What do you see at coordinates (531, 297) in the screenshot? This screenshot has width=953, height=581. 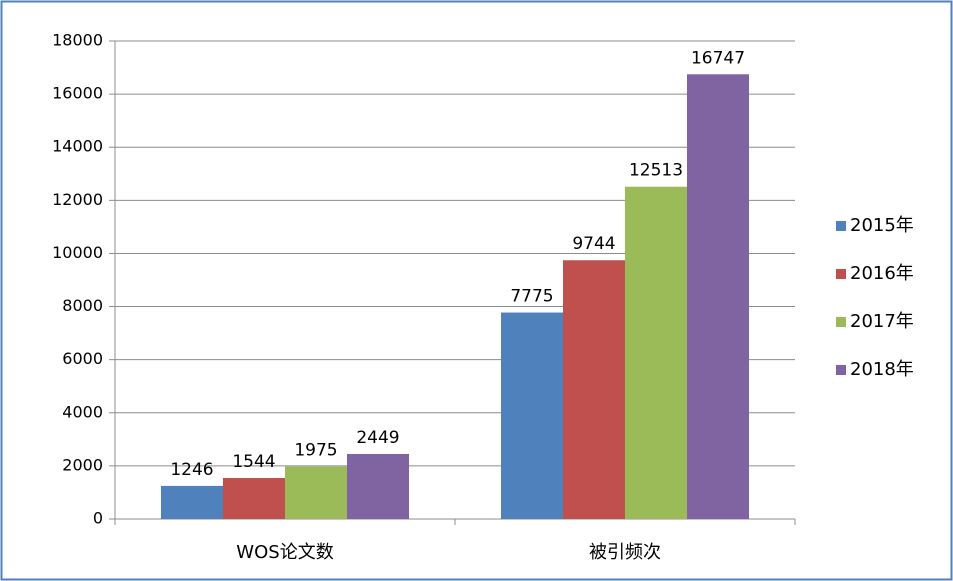 I see `data-label: 7775` at bounding box center [531, 297].